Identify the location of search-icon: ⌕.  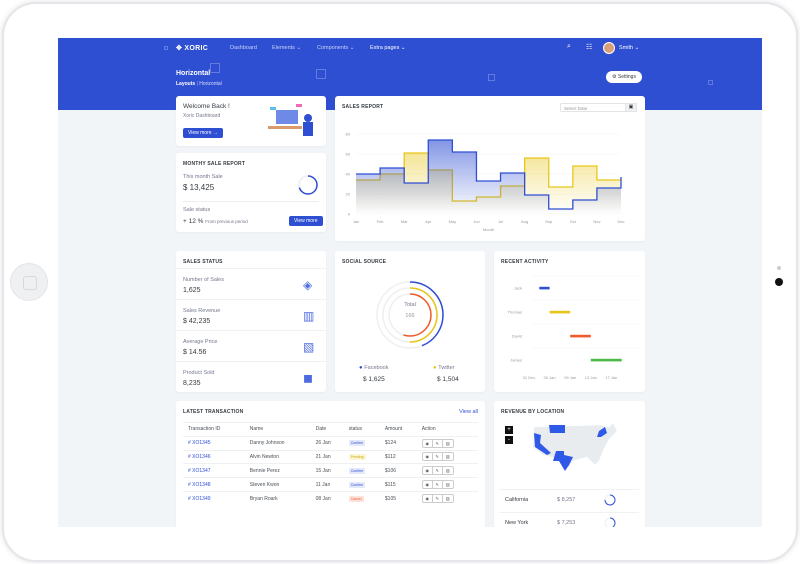
(569, 46).